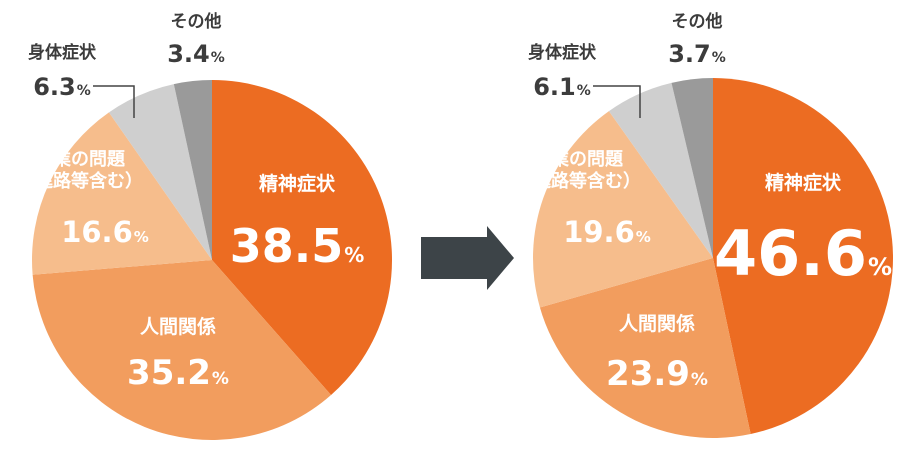  What do you see at coordinates (657, 374) in the screenshot?
I see `label-relationships-value: 23.9%` at bounding box center [657, 374].